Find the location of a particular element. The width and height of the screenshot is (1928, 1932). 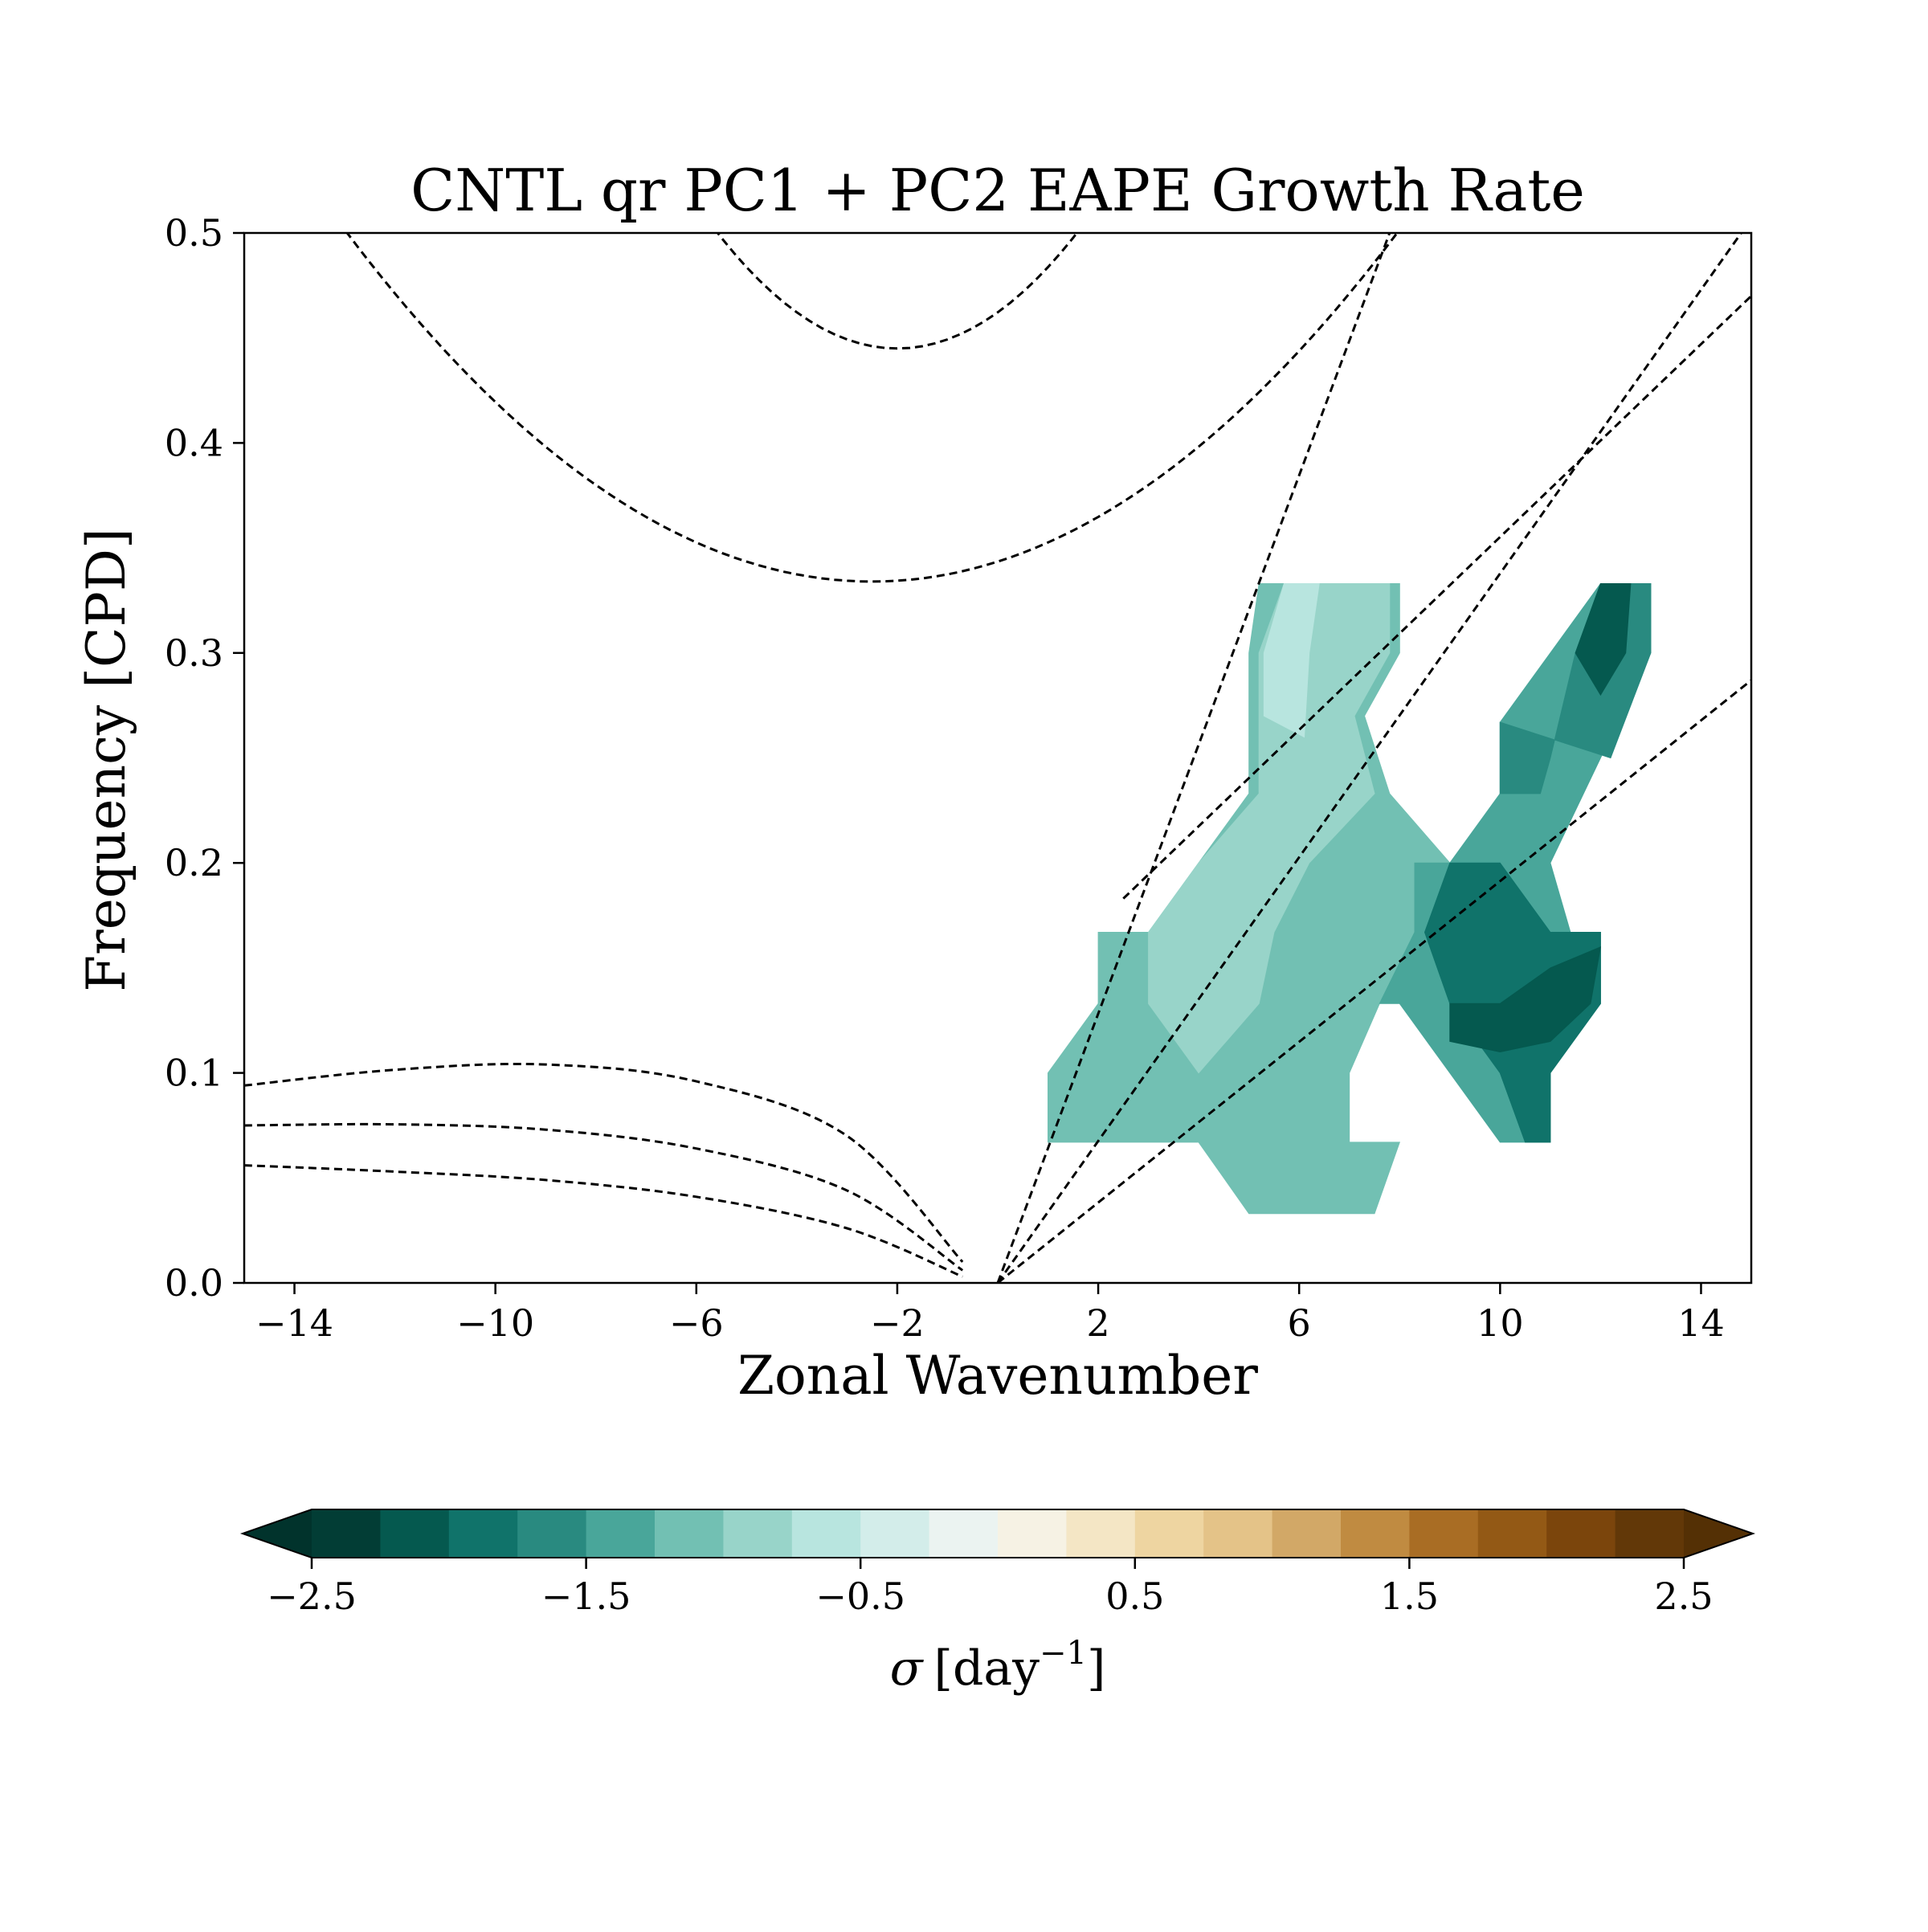

colorbar-extend-max is located at coordinates (1718, 1533).